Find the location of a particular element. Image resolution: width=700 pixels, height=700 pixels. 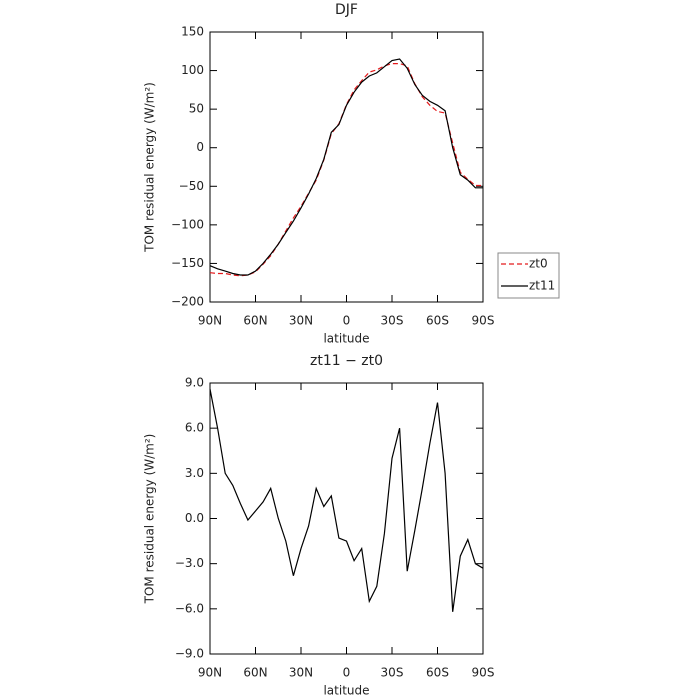

y-tick-label: 50 is located at coordinates (196, 109).